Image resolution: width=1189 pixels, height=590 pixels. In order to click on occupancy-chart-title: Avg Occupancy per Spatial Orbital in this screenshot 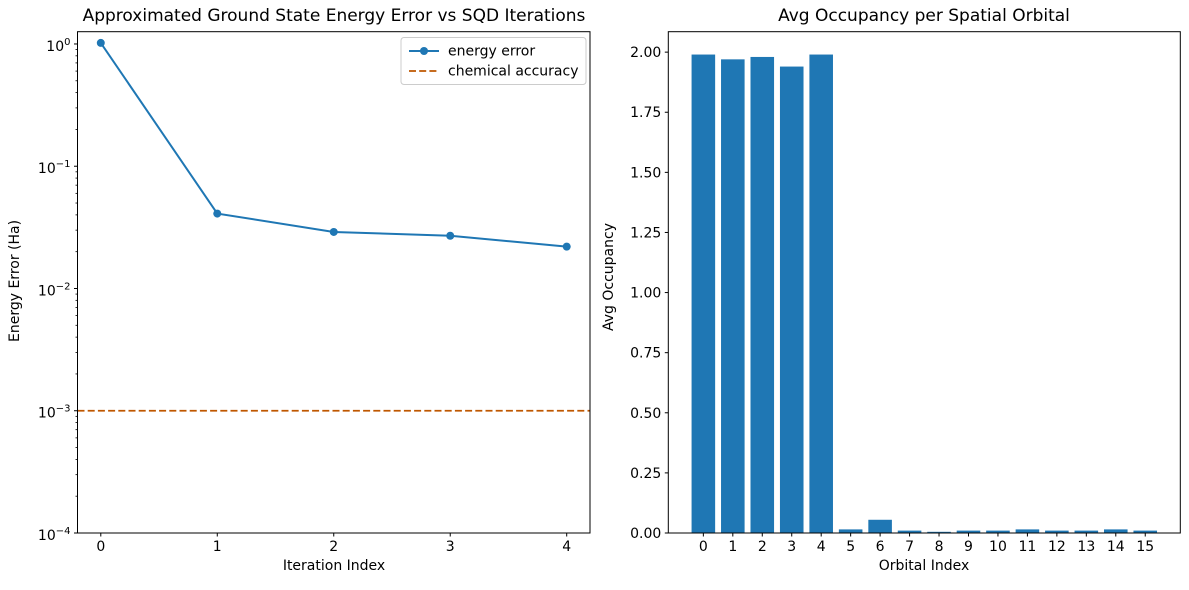, I will do `click(924, 16)`.